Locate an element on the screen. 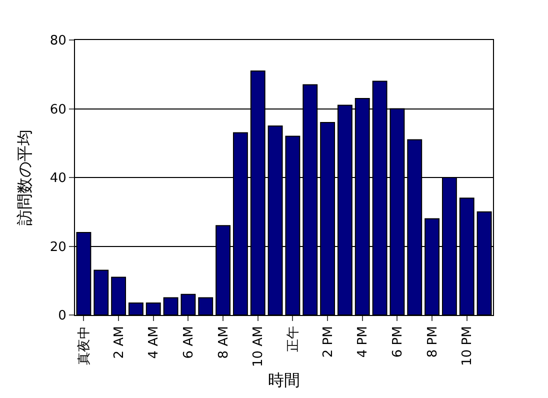 This screenshot has height=398, width=548. y-tick-label: 40 is located at coordinates (58, 178).